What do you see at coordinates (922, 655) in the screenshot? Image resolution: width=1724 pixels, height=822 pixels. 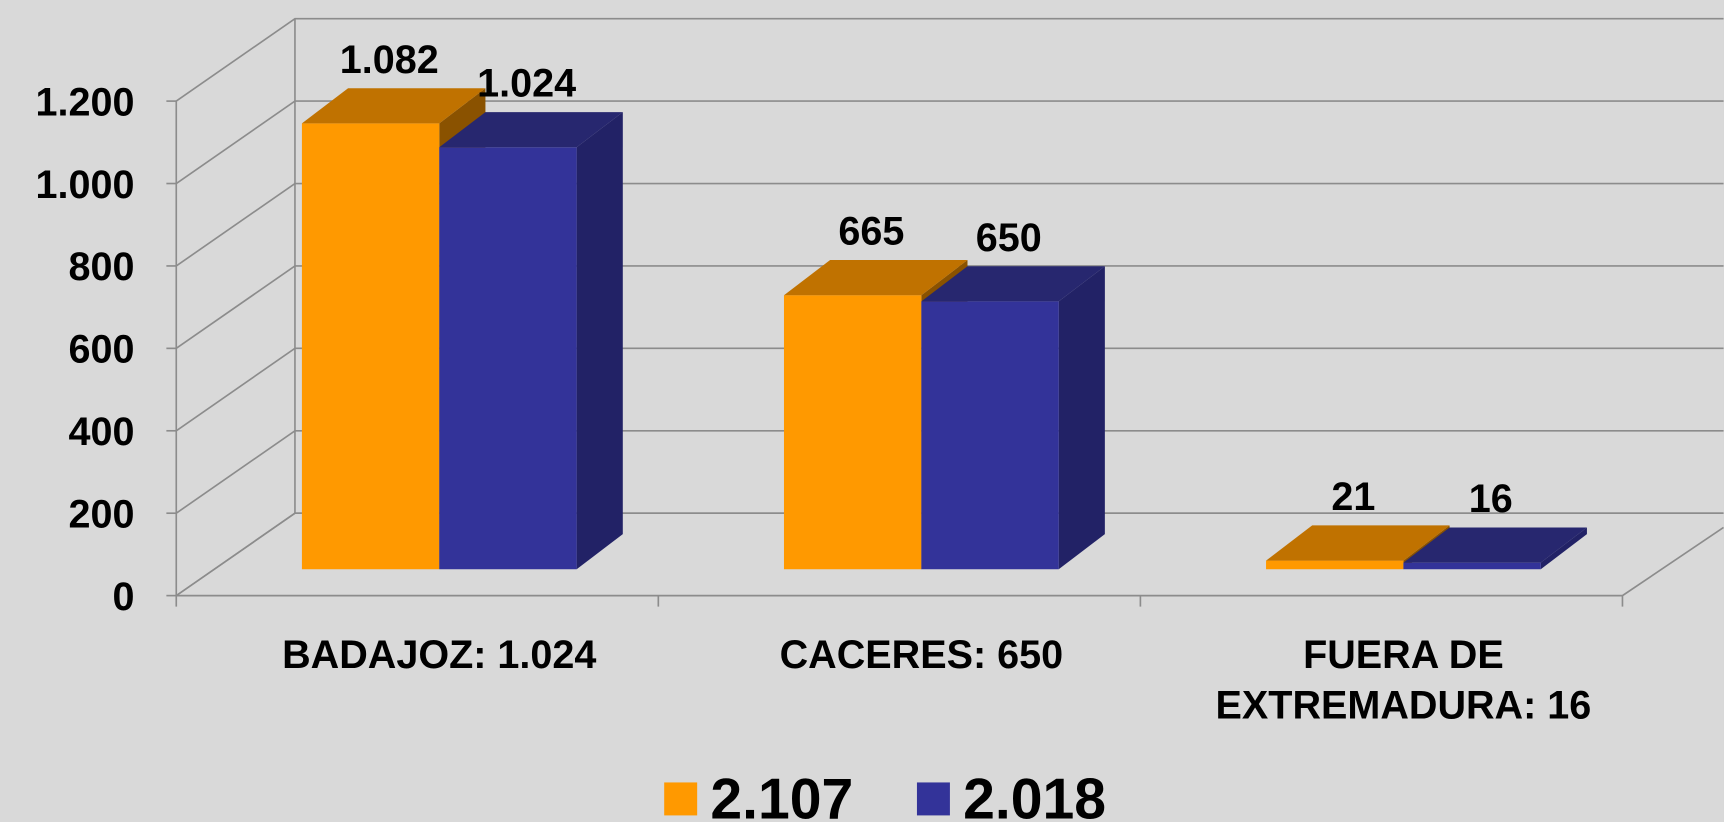 I see `x-tick-label: CACERES: 650` at bounding box center [922, 655].